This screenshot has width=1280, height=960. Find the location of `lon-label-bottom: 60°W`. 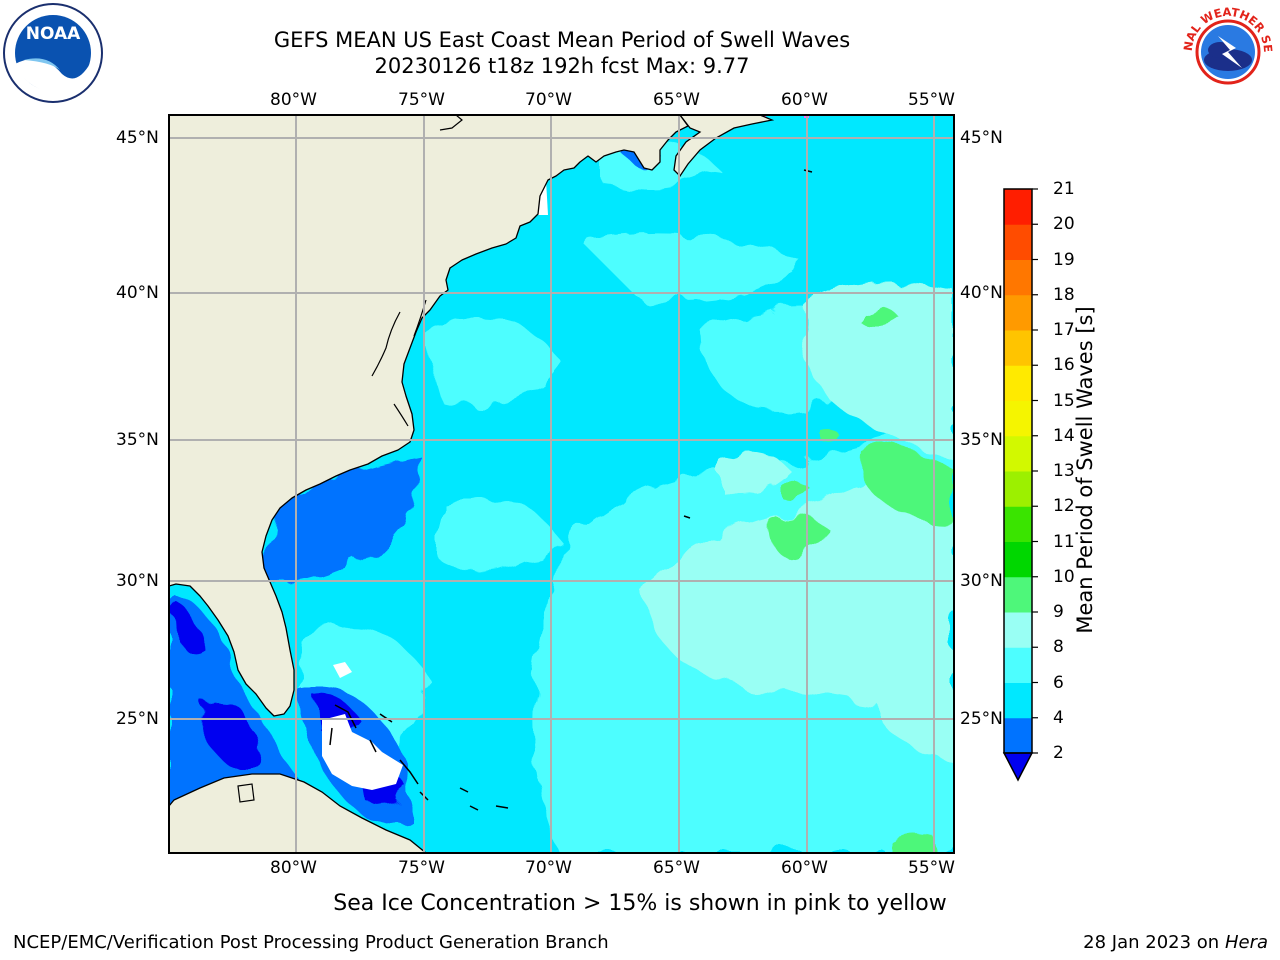

lon-label-bottom: 60°W is located at coordinates (804, 868).